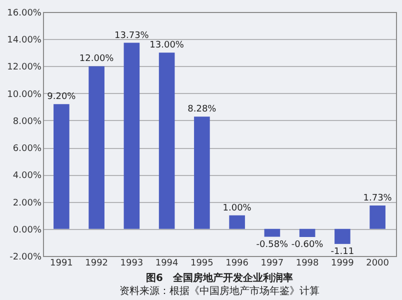 Image resolution: width=402 pixels, height=300 pixels. What do you see at coordinates (167, 45) in the screenshot?
I see `data-label: 13.00%` at bounding box center [167, 45].